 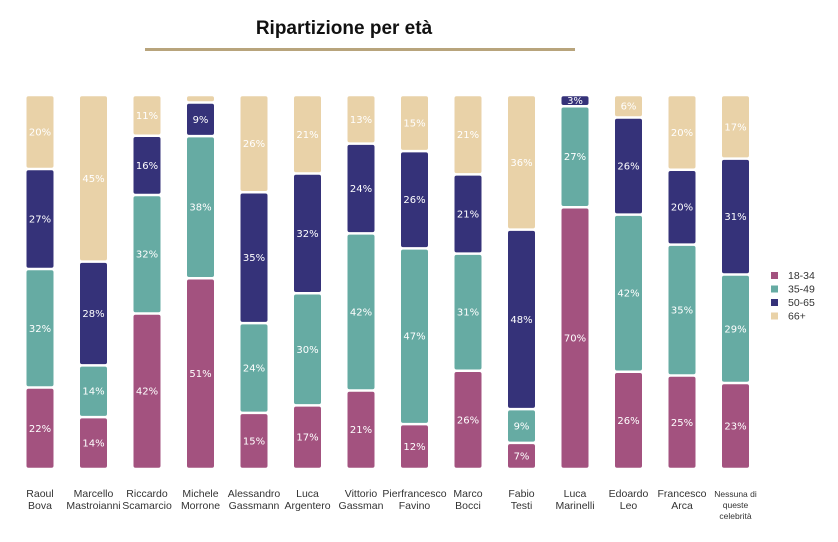 I want to click on data-label: 13%, so click(x=361, y=120).